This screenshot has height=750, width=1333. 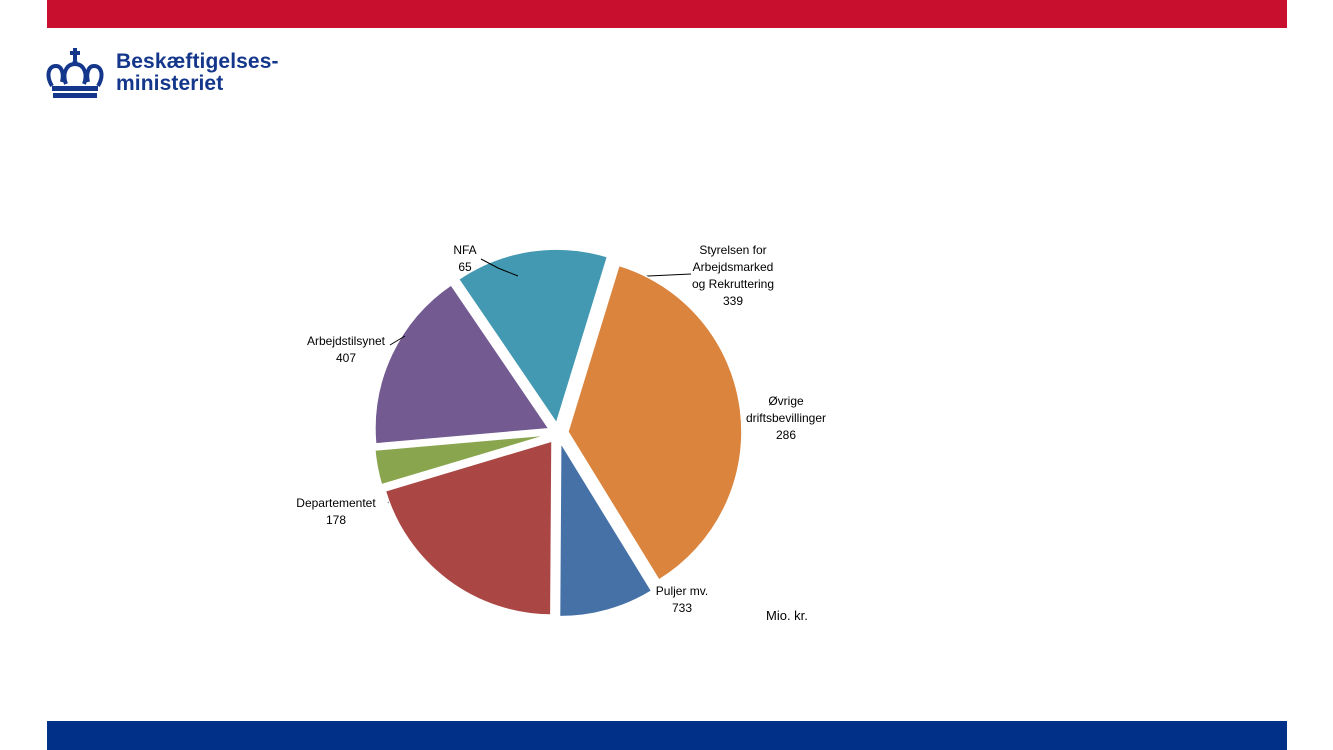 What do you see at coordinates (170, 83) in the screenshot?
I see `logo-text-line2: ministeriet` at bounding box center [170, 83].